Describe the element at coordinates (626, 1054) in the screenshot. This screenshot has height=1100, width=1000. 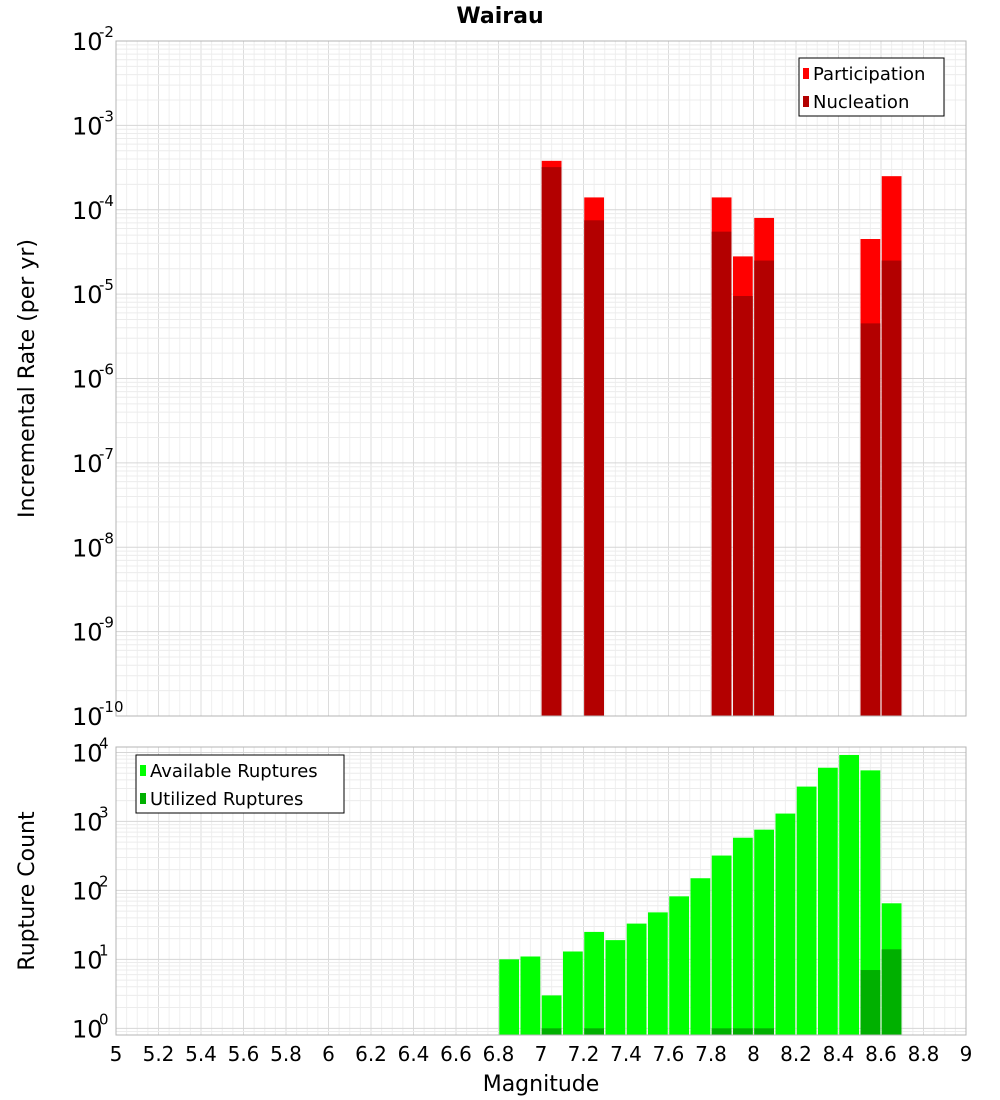
I see `x-tick-label: 7.4` at that location.